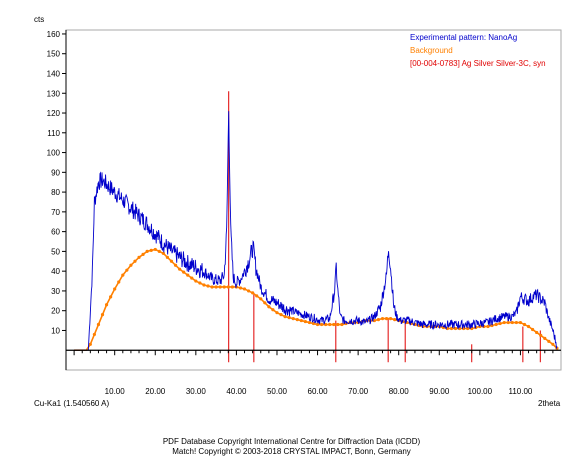 The width and height of the screenshot is (583, 473). I want to click on y-tick-label: 10, so click(55, 330).